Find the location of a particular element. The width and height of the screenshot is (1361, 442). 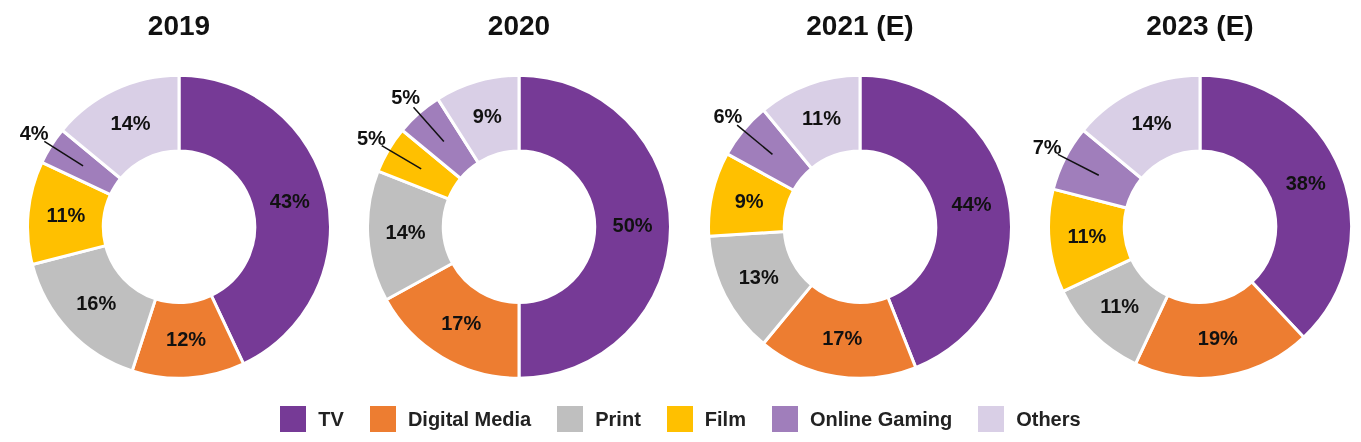

legend-label: Digital Media is located at coordinates (469, 419).